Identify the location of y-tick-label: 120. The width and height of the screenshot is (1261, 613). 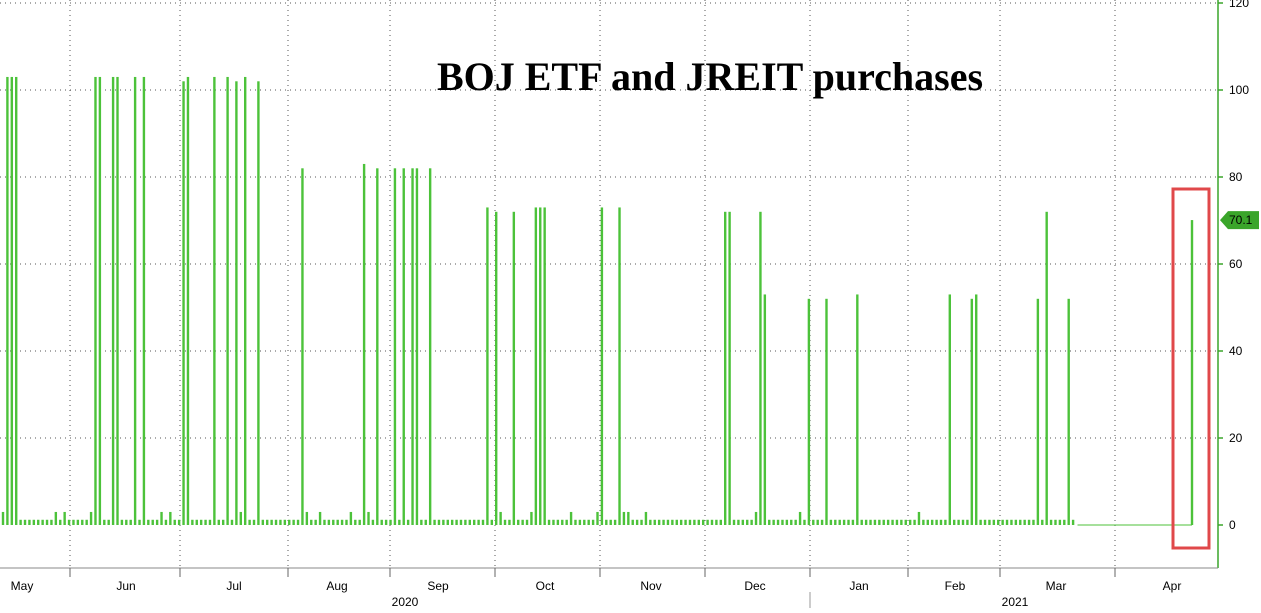
(1239, 5).